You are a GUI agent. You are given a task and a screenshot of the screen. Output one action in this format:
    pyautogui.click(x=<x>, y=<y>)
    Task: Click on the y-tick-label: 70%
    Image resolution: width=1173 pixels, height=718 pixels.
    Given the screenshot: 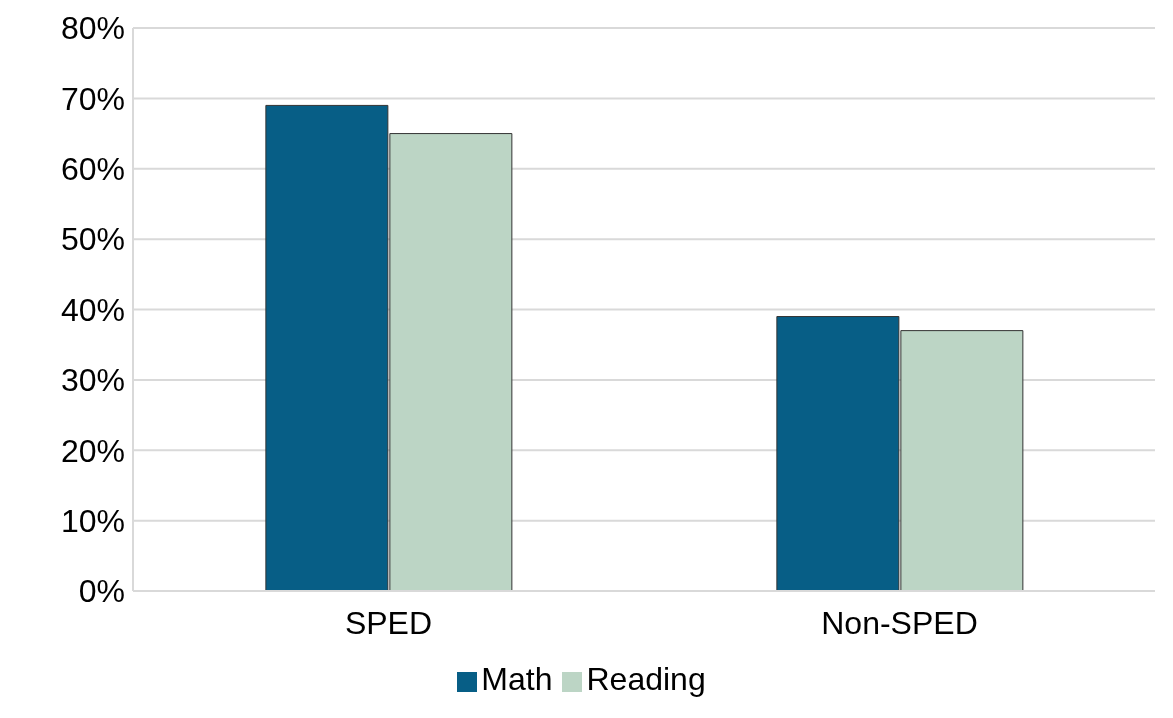 What is the action you would take?
    pyautogui.click(x=92, y=98)
    